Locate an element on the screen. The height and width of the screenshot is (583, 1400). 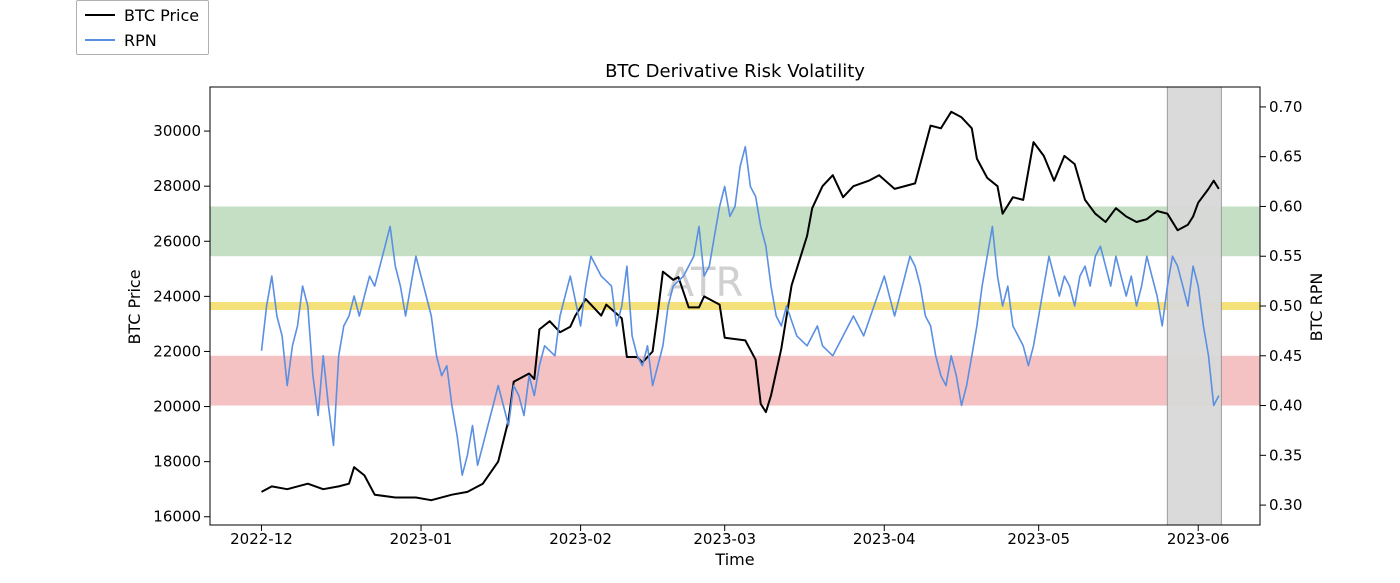
y-left-tick-label: 28000 is located at coordinates (177, 186).